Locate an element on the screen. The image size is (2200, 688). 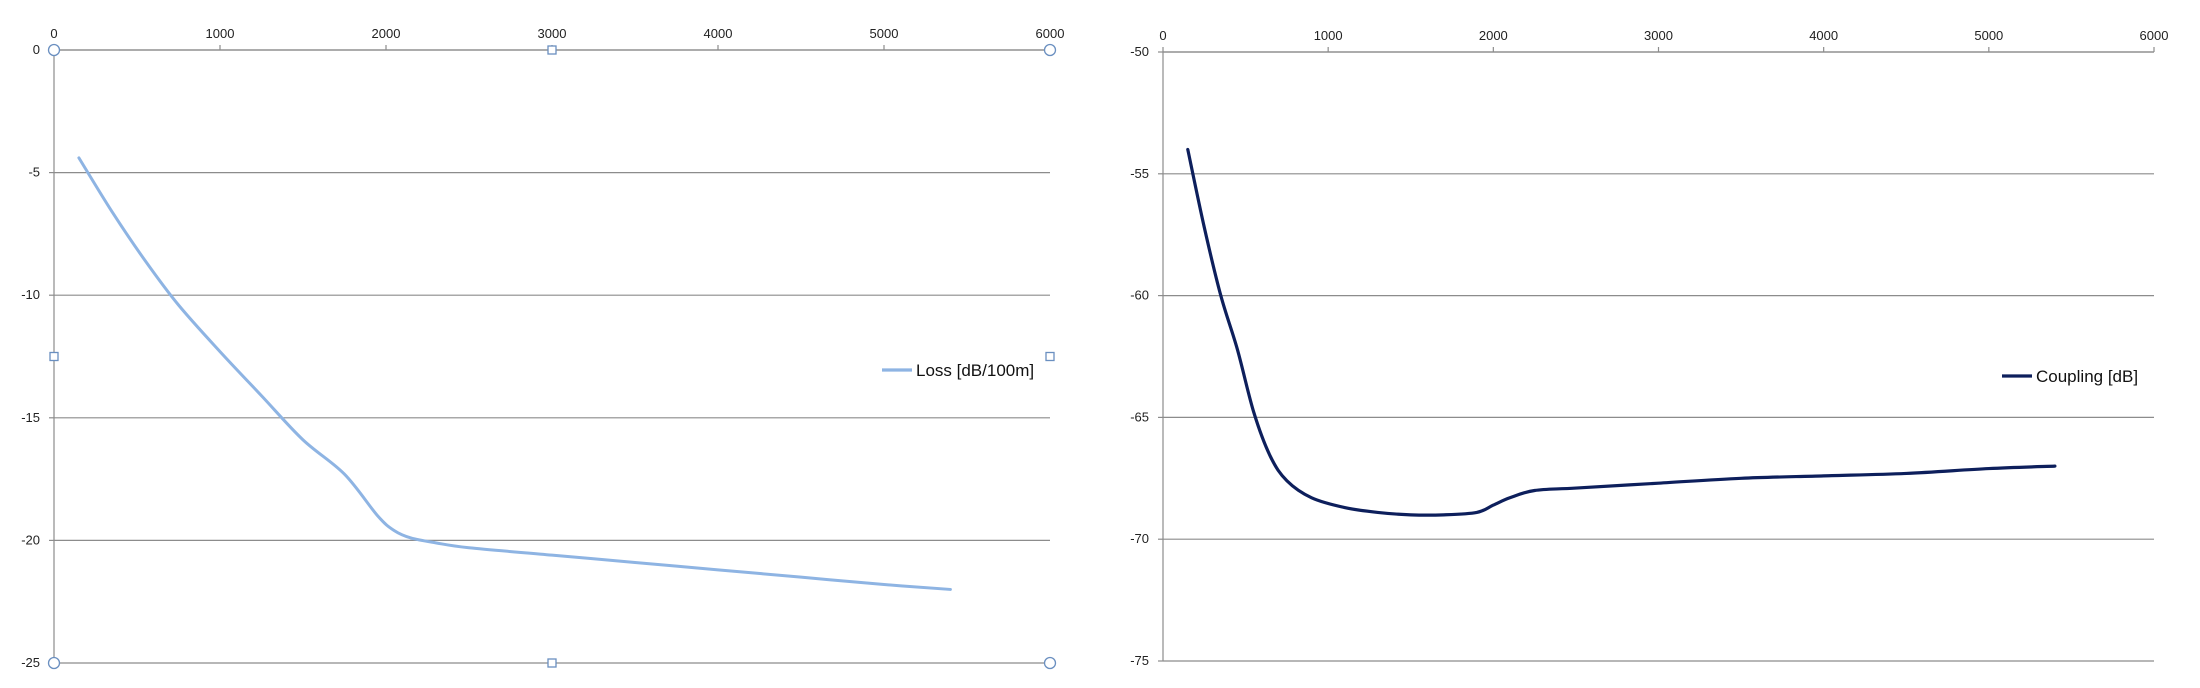
y-tick-label: -65 is located at coordinates (1139, 416).